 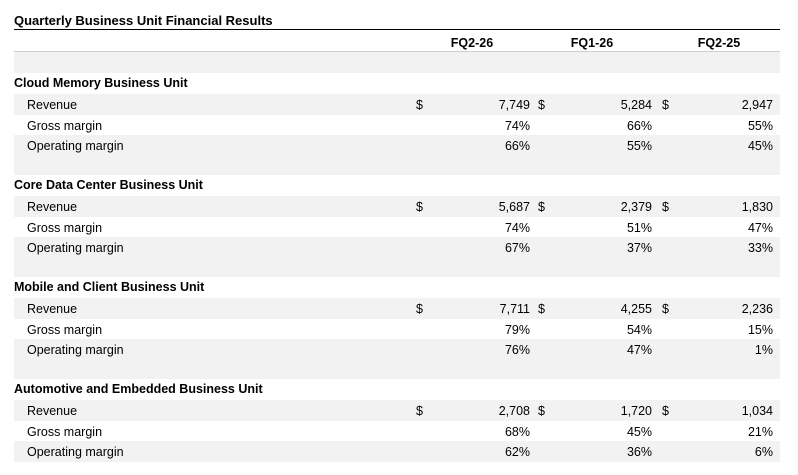 I want to click on column-header-fq1-26: FQ1-26, so click(x=592, y=43).